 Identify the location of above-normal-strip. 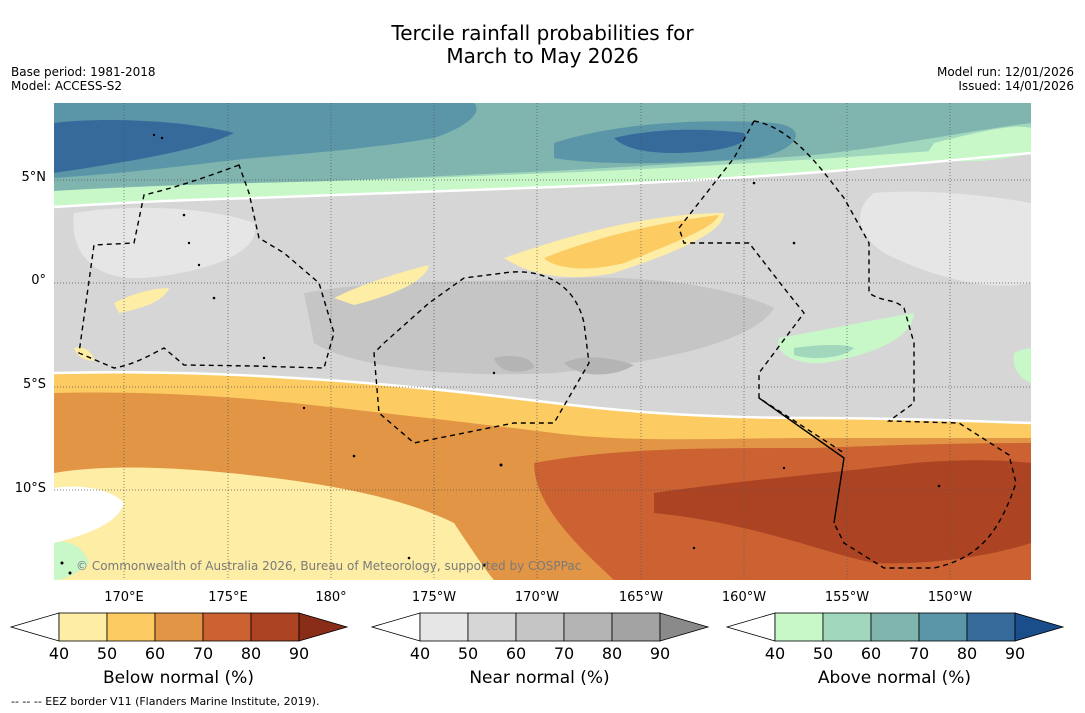
(542, 176).